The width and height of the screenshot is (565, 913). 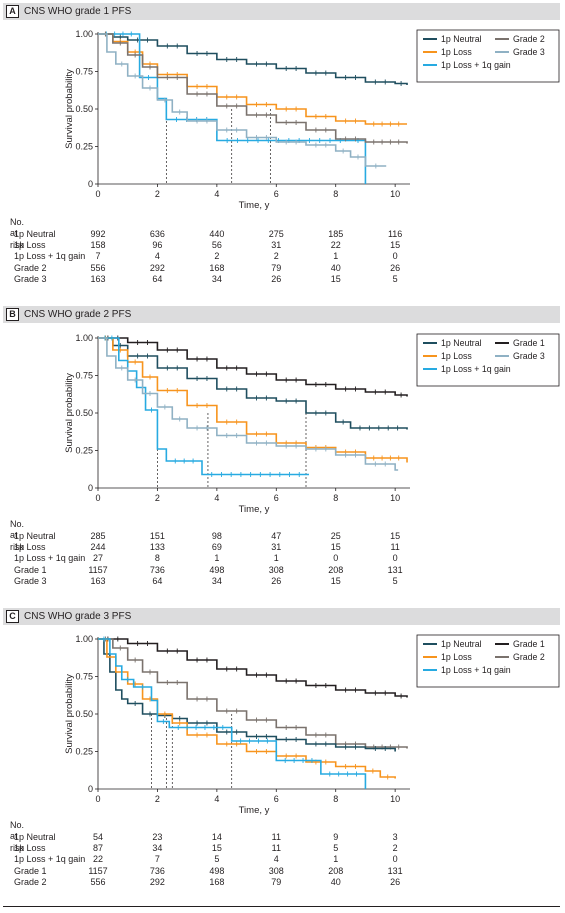 What do you see at coordinates (157, 245) in the screenshot?
I see `risk-count: 96` at bounding box center [157, 245].